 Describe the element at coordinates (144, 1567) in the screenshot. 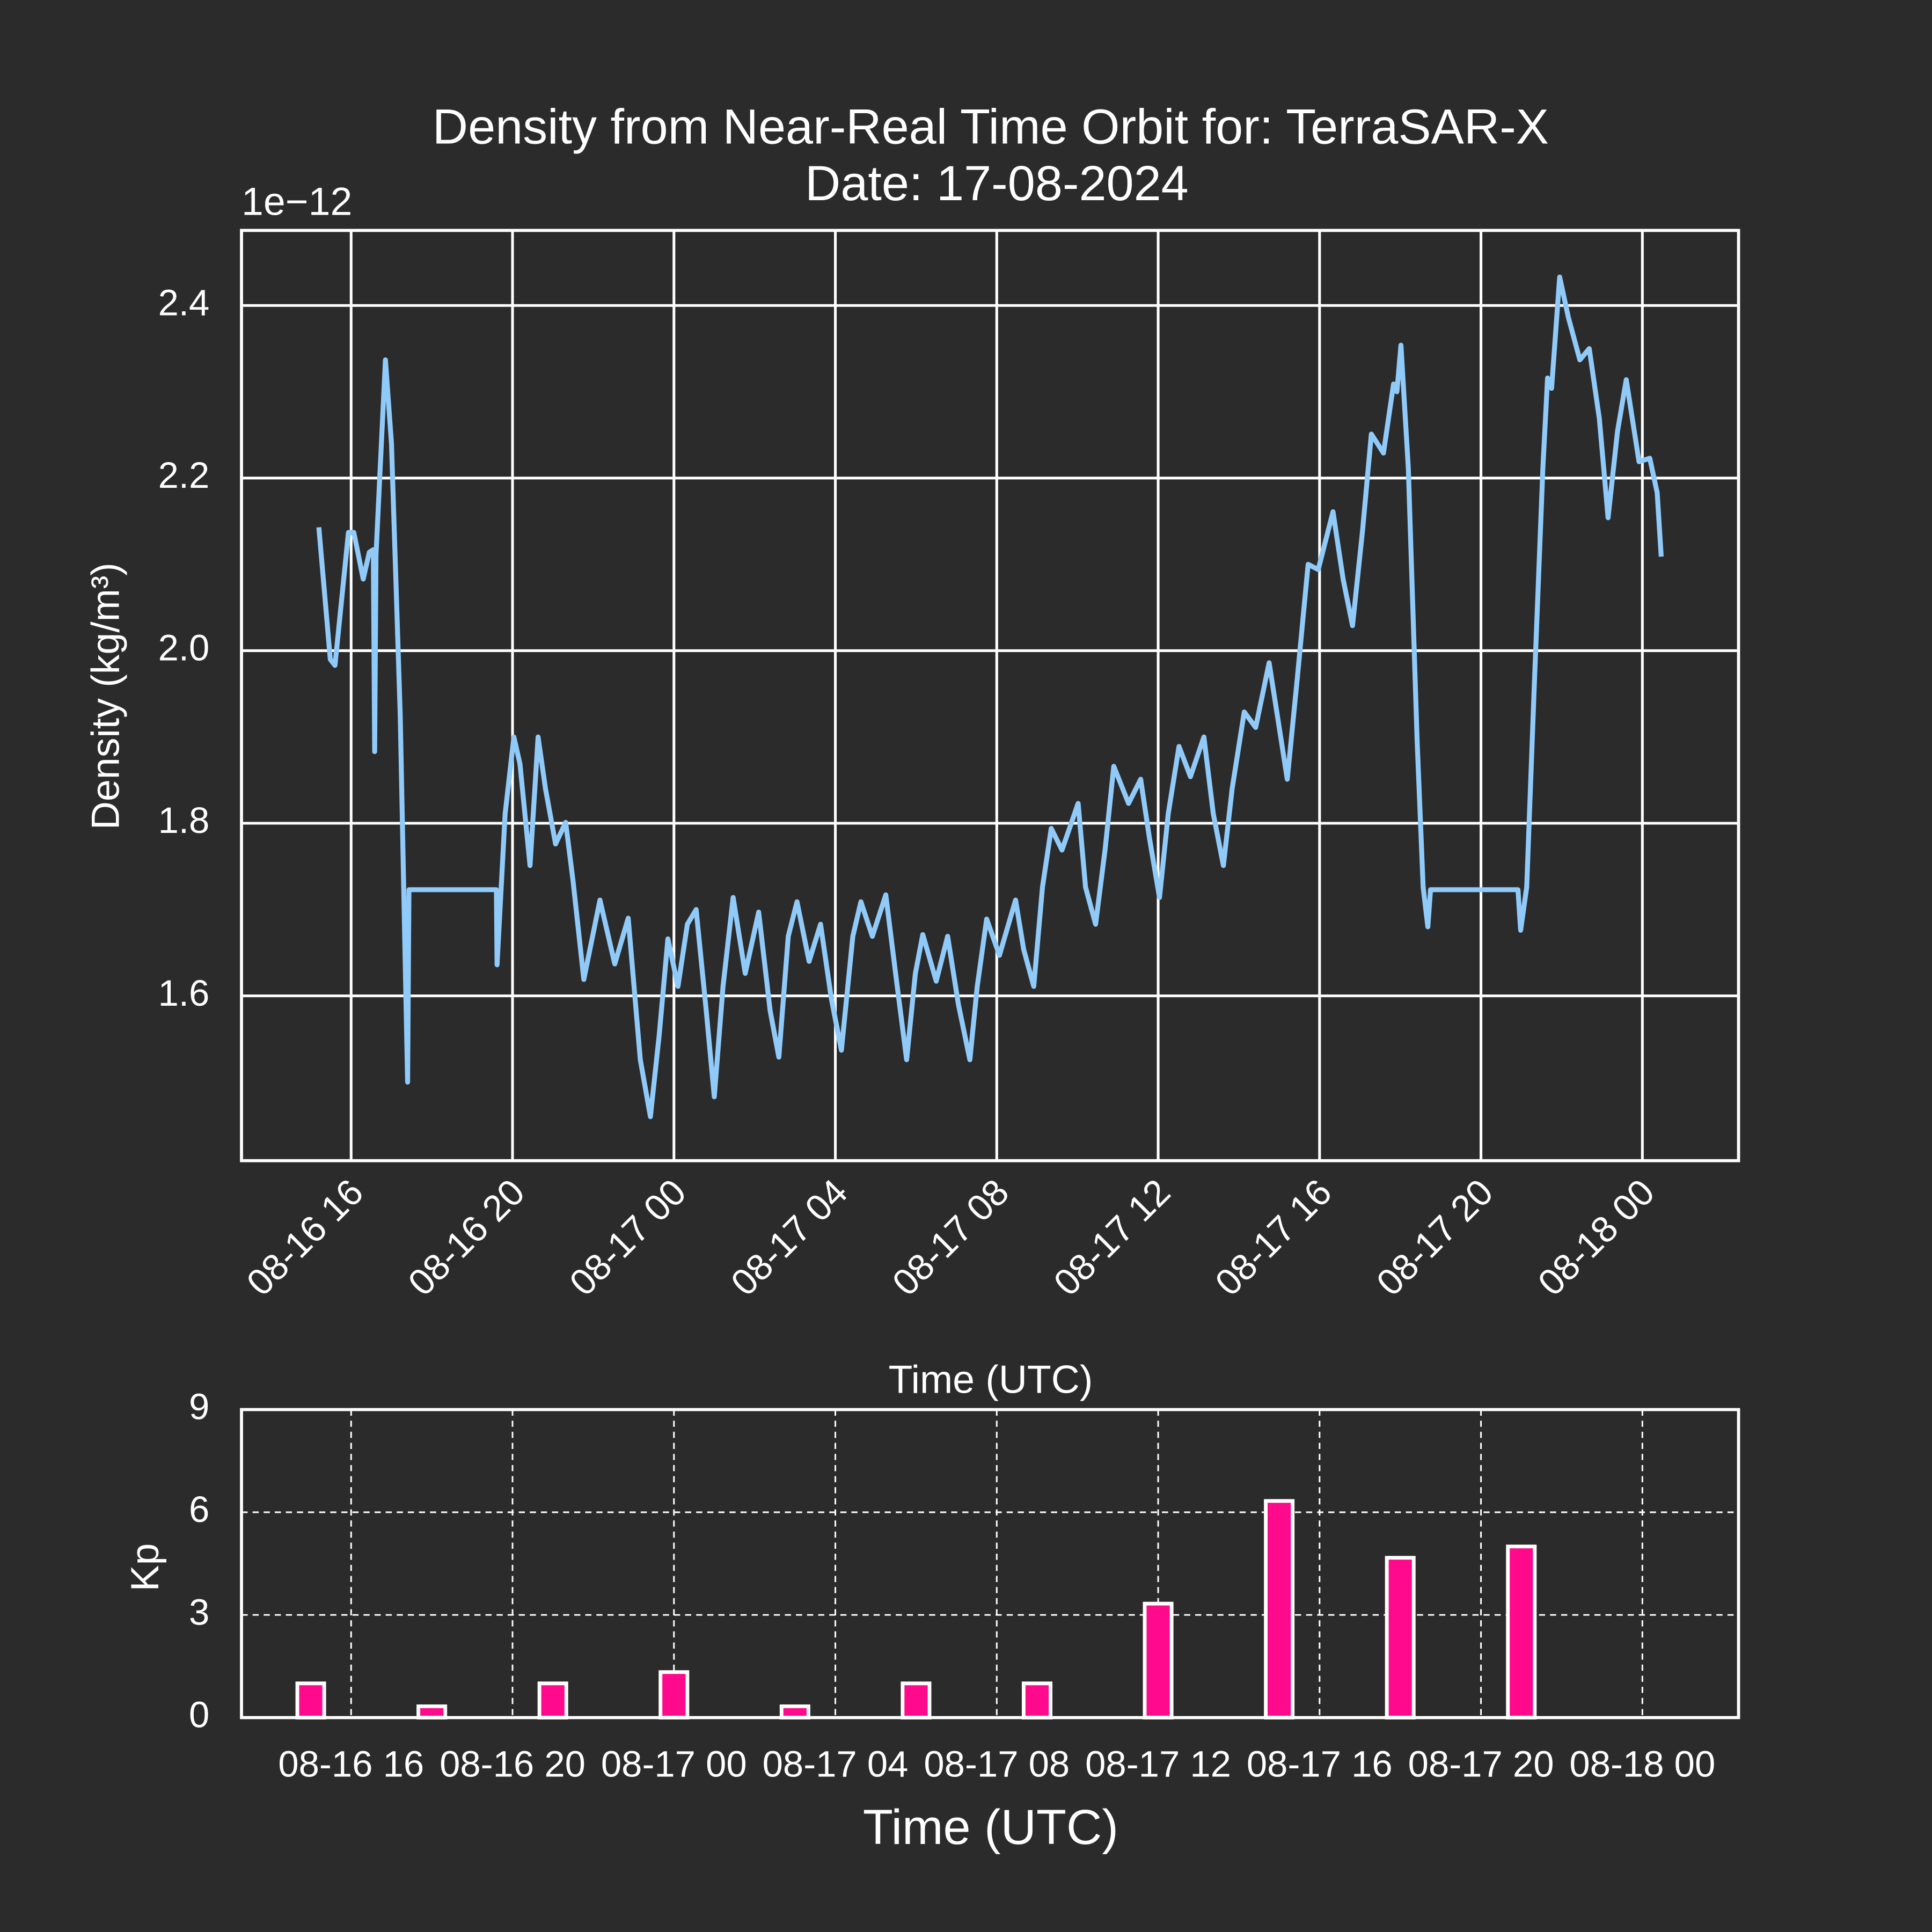

I see `y-axis-label: Kp` at that location.